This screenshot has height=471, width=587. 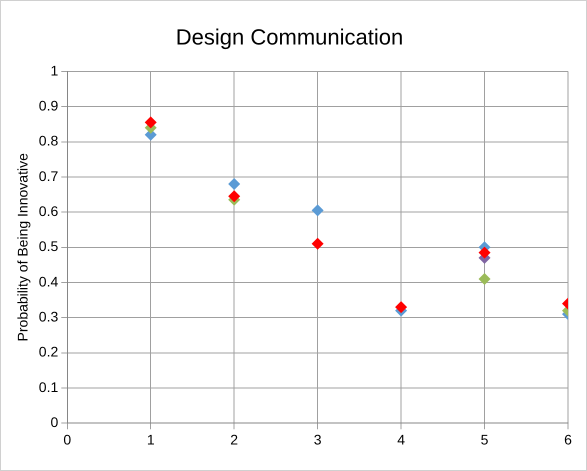 What do you see at coordinates (48, 140) in the screenshot?
I see `y-tick-label: 0.8` at bounding box center [48, 140].